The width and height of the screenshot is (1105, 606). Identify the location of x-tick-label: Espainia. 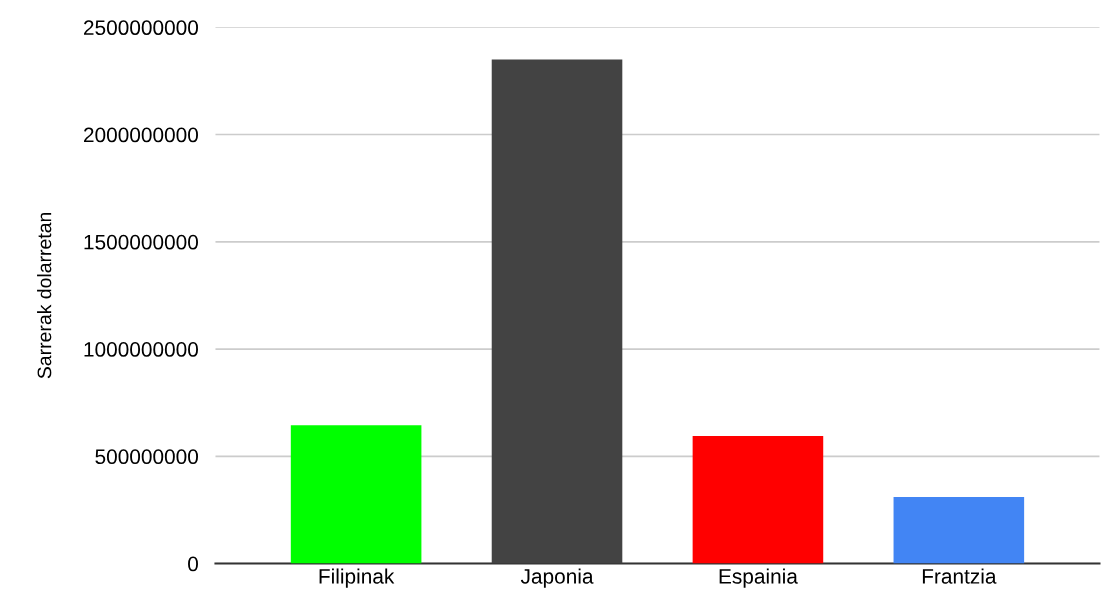
(758, 578).